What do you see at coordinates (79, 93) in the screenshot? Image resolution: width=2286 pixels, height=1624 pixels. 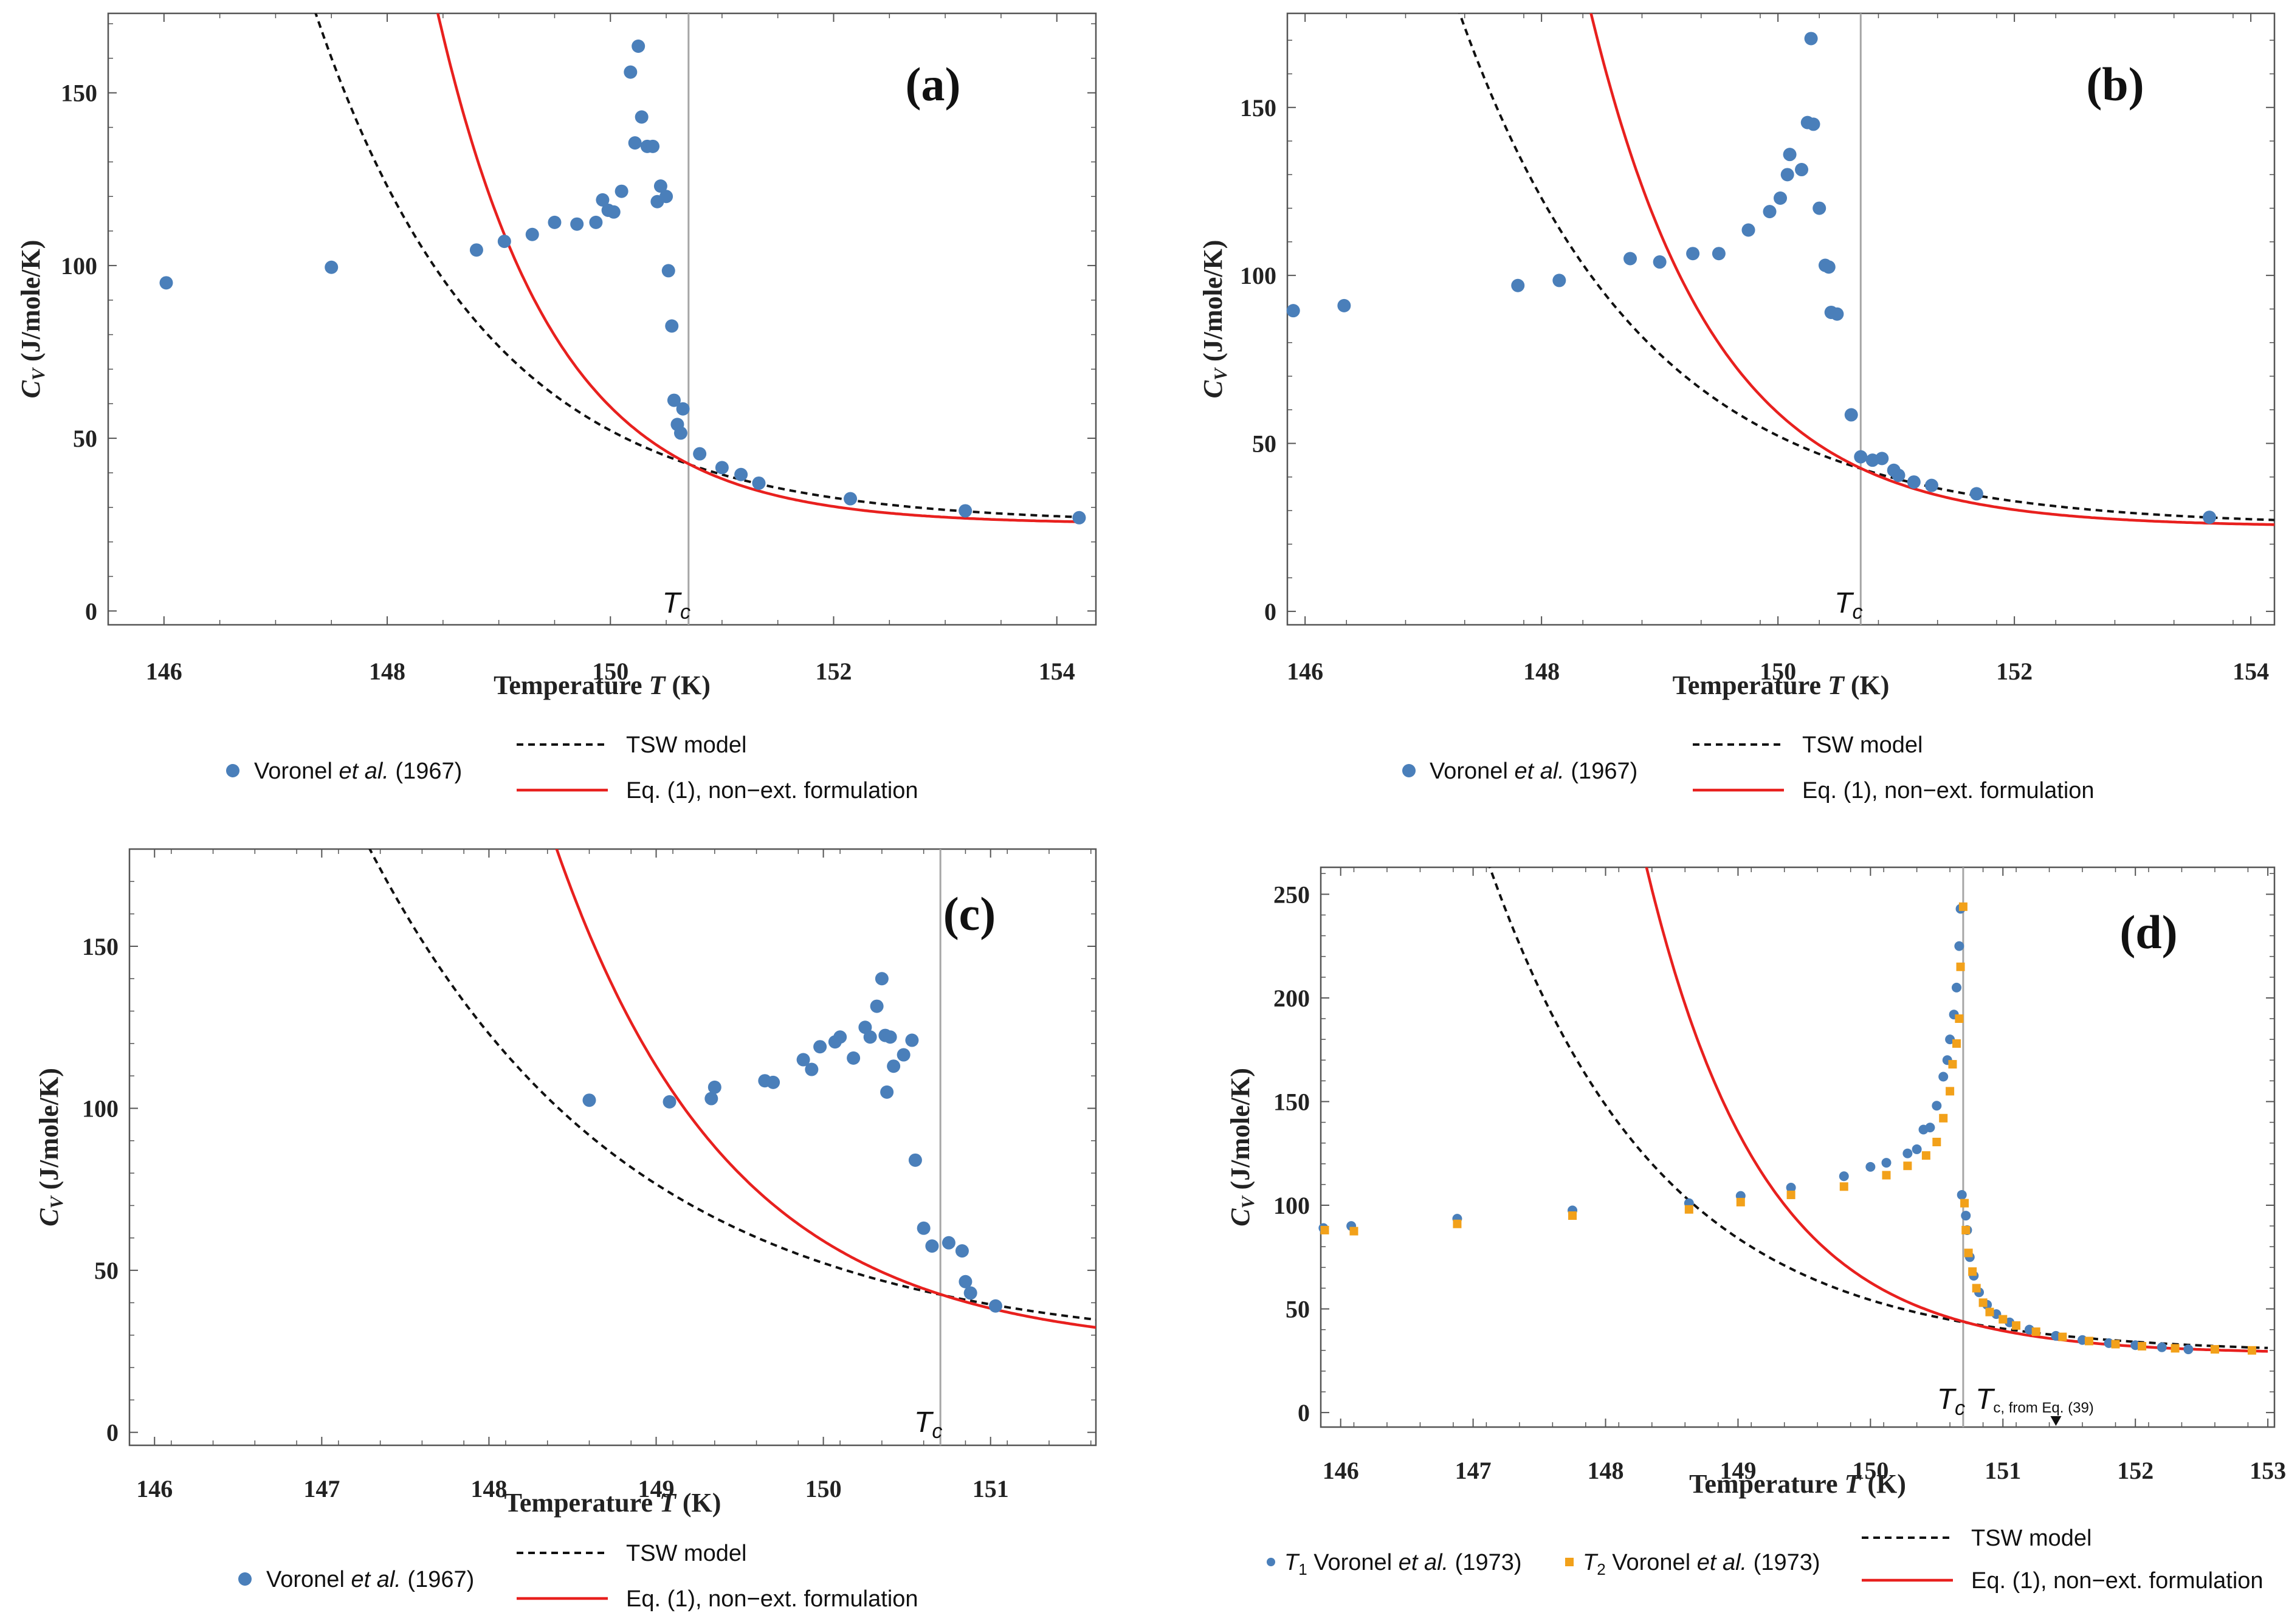 I see `y-tick-label: 150` at bounding box center [79, 93].